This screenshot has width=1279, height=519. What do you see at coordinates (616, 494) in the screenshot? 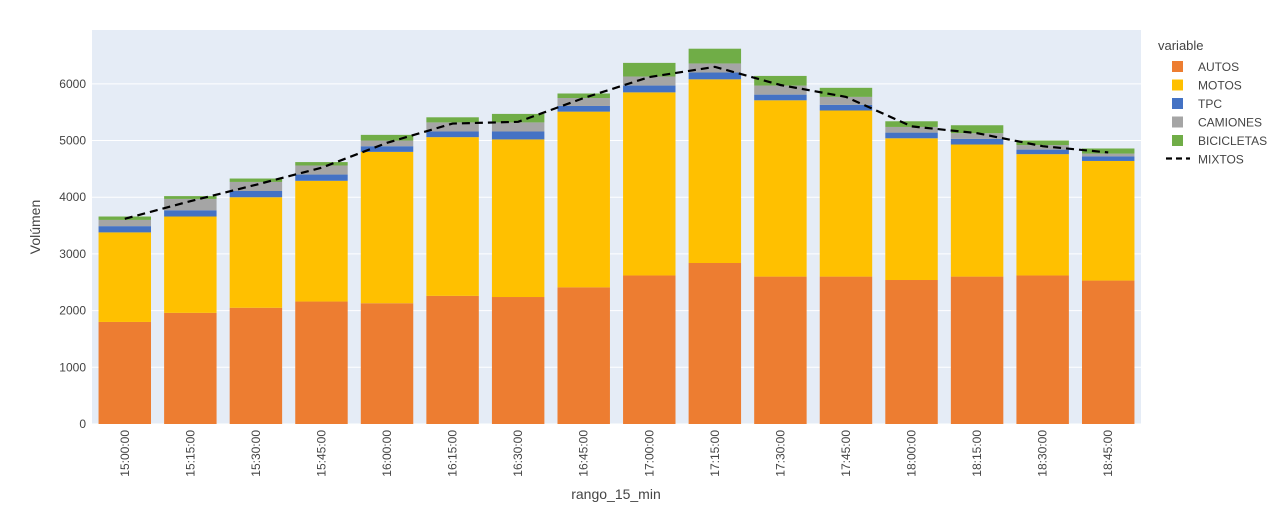
I see `x-axis-title: rango_15_min` at bounding box center [616, 494].